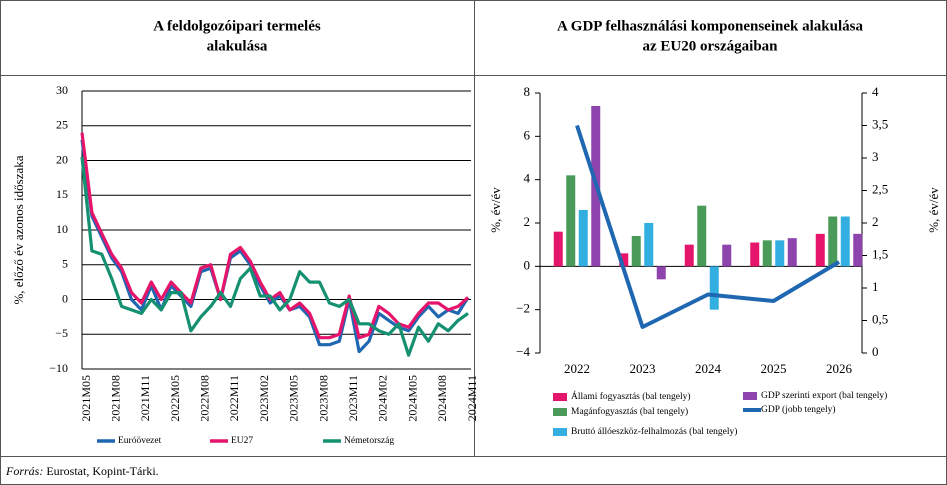  Describe the element at coordinates (62, 125) in the screenshot. I see `y-tick-label: 25` at that location.